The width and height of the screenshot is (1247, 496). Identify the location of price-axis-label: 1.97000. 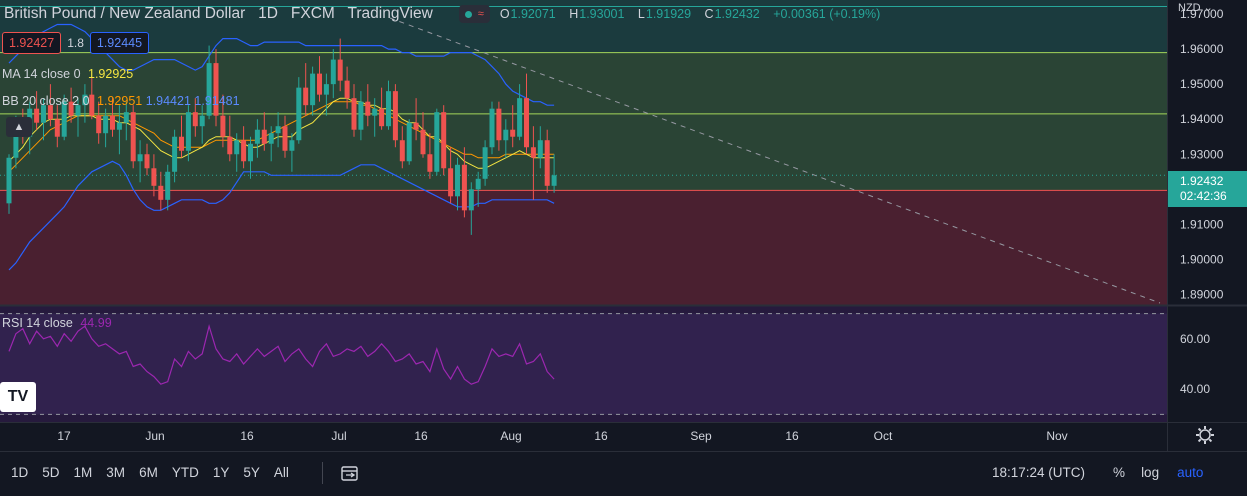
(1202, 14).